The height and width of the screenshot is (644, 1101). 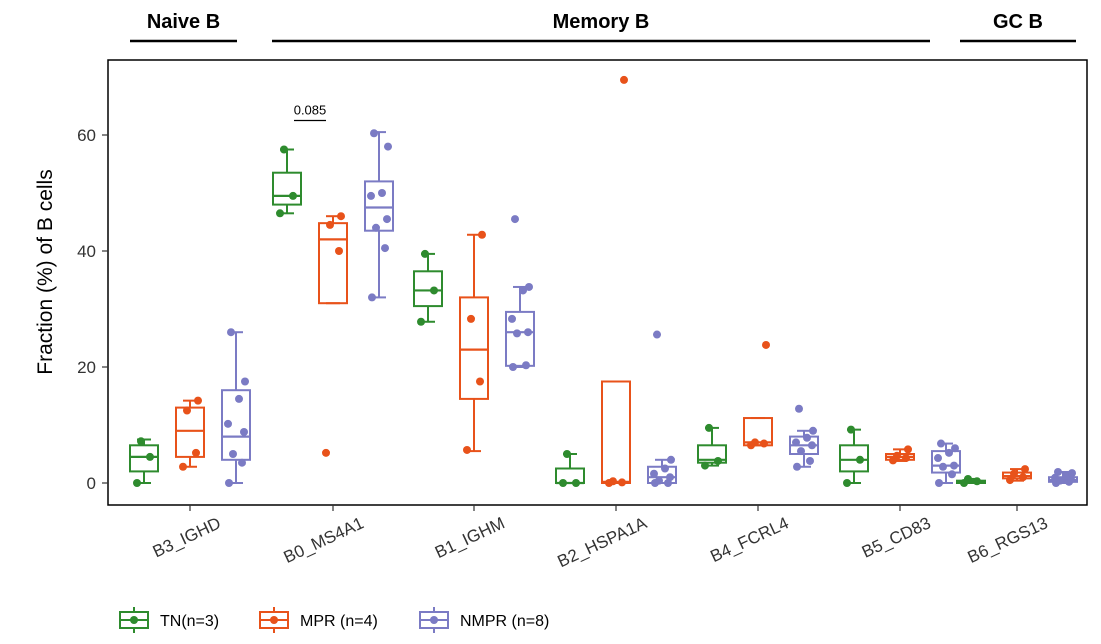 I want to click on legend-item: MPR (n=4), so click(x=318, y=620).